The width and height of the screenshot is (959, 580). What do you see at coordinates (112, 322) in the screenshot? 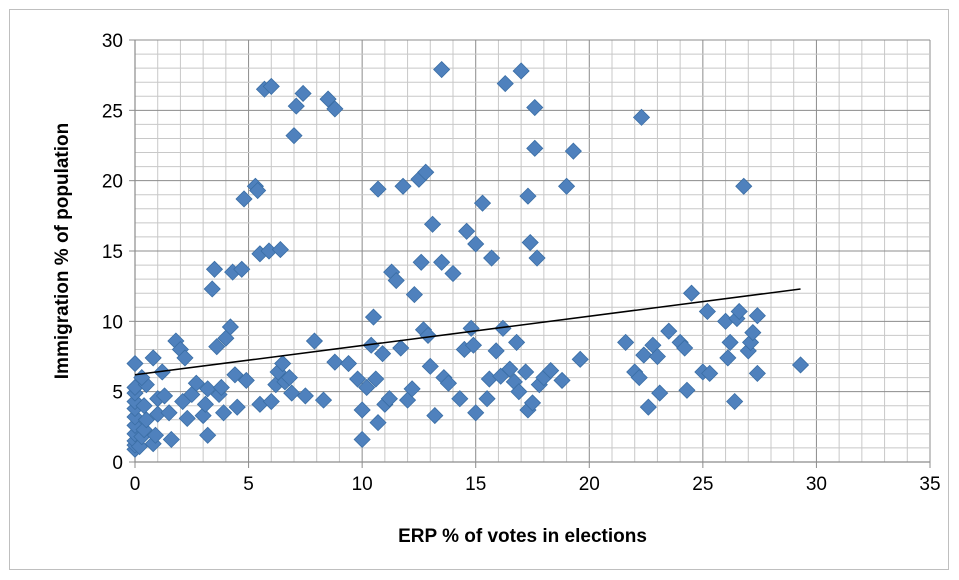
I see `y-tick-label: 10` at bounding box center [112, 322].